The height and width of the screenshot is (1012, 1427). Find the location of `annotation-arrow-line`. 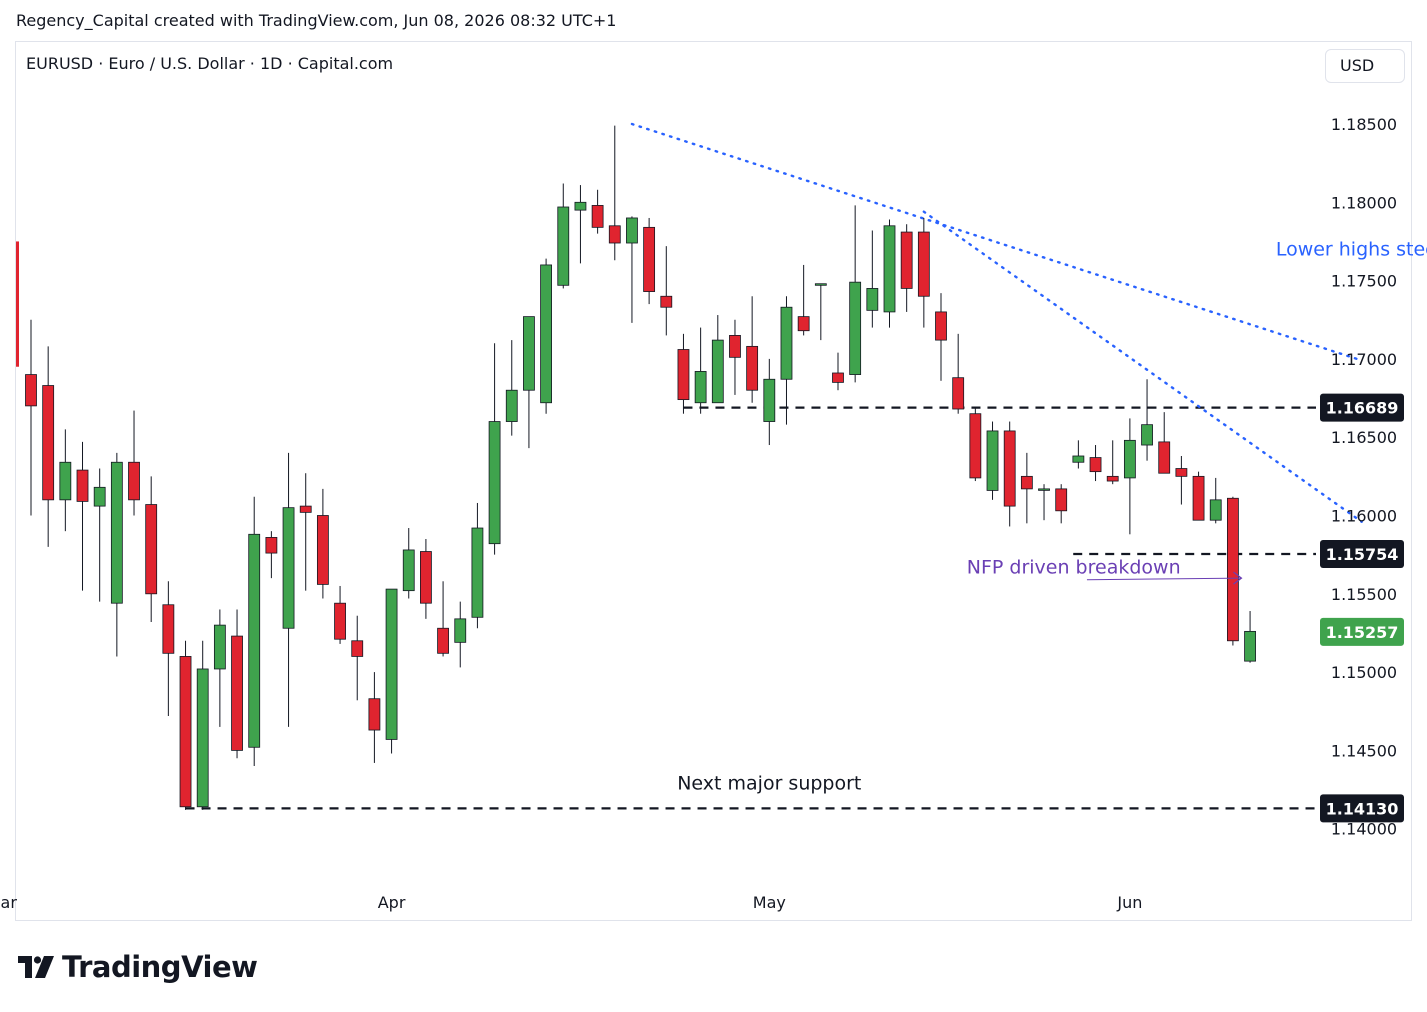

annotation-arrow-line is located at coordinates (1164, 579).